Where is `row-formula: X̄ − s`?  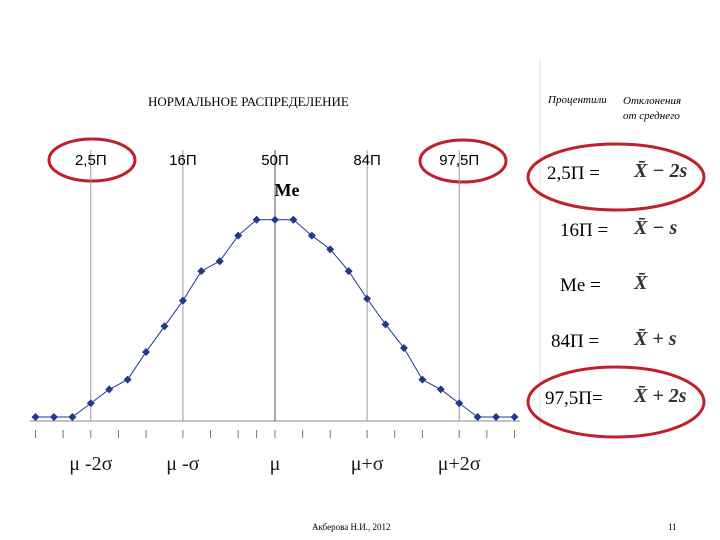 row-formula: X̄ − s is located at coordinates (656, 228).